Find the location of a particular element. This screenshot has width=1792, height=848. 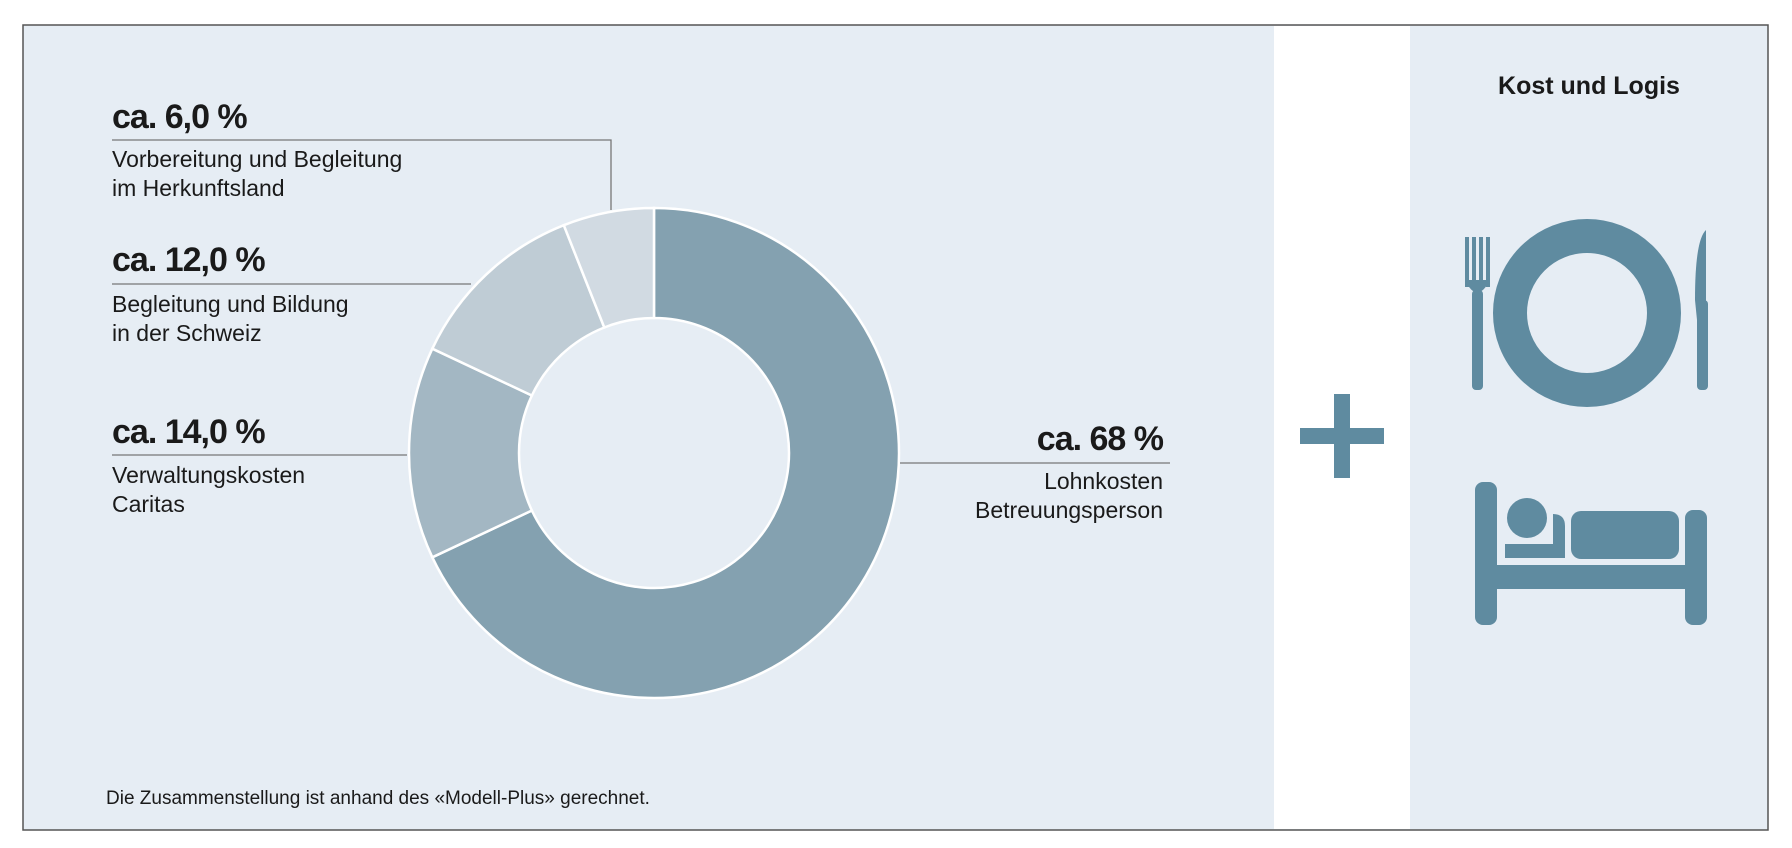

value-label: ca. 68 % is located at coordinates (1100, 439).